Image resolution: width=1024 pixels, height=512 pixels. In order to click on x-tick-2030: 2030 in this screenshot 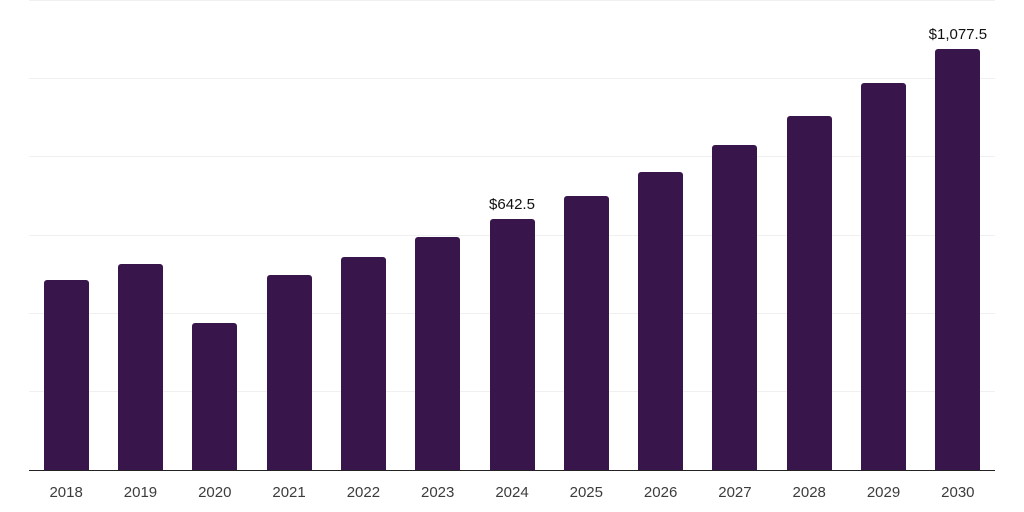, I will do `click(958, 492)`.